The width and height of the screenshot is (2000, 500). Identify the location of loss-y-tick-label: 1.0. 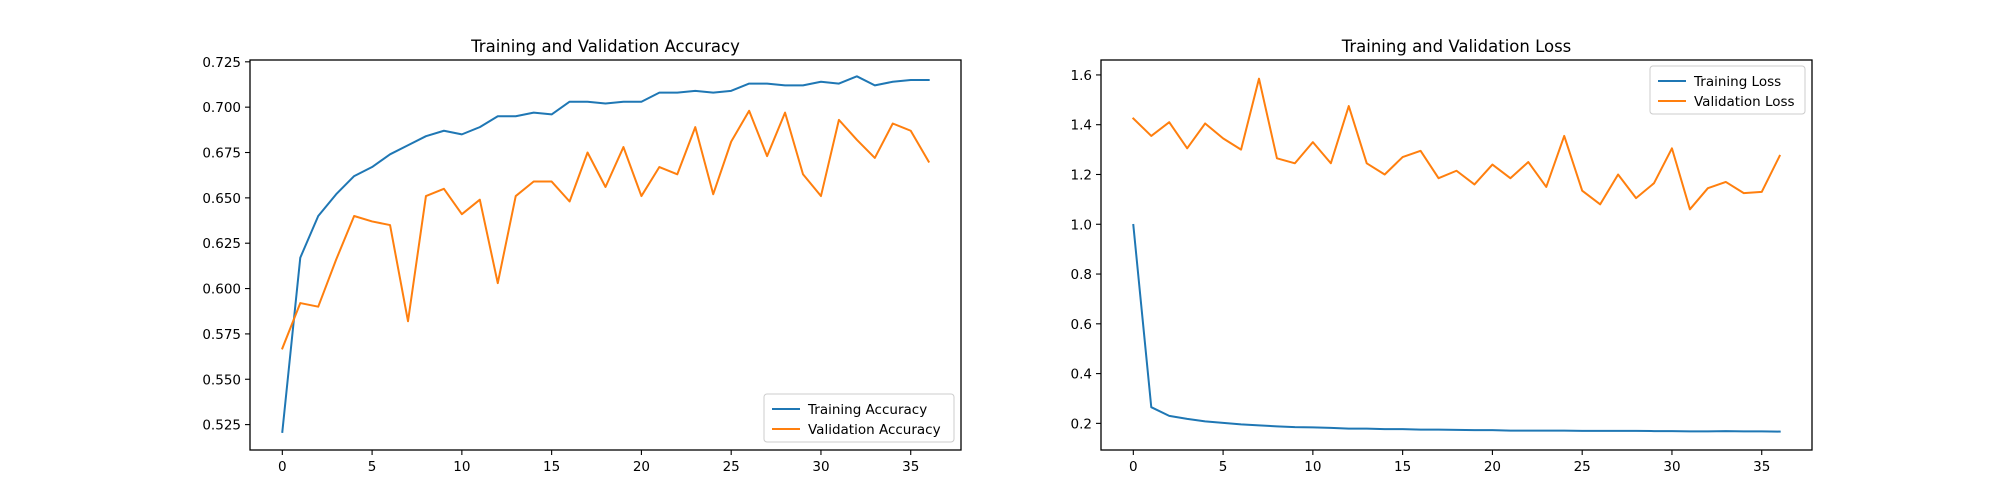
(1081, 225).